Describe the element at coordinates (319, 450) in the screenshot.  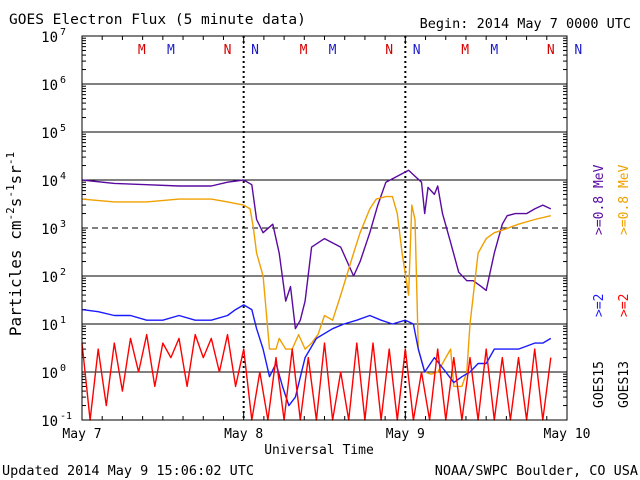
I see `x-axis-label: Universal Time` at that location.